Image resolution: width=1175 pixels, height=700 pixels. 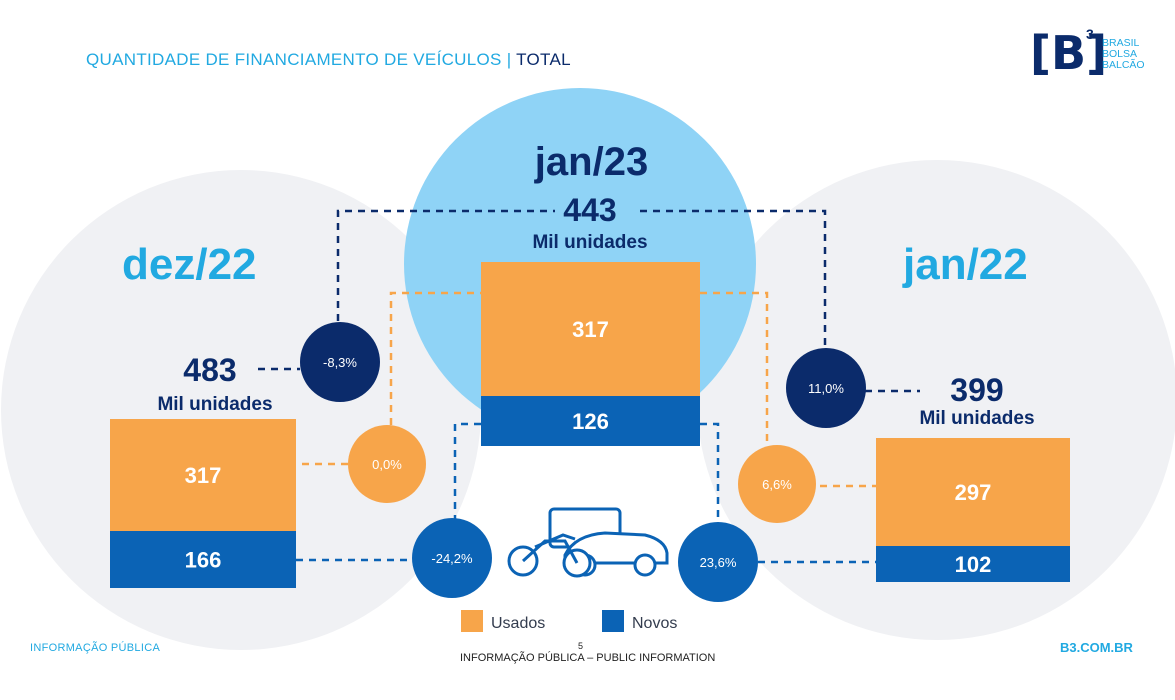 I want to click on bubble-novos-jan22, so click(x=718, y=562).